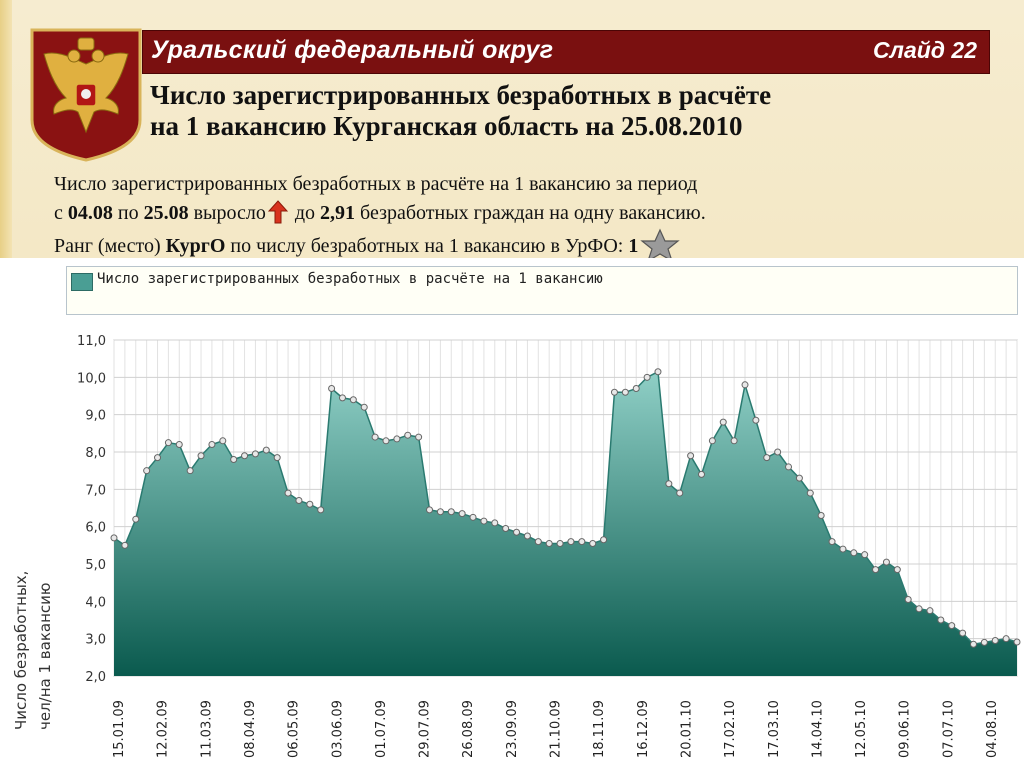  I want to click on y-tick-label: 9,0, so click(95, 416).